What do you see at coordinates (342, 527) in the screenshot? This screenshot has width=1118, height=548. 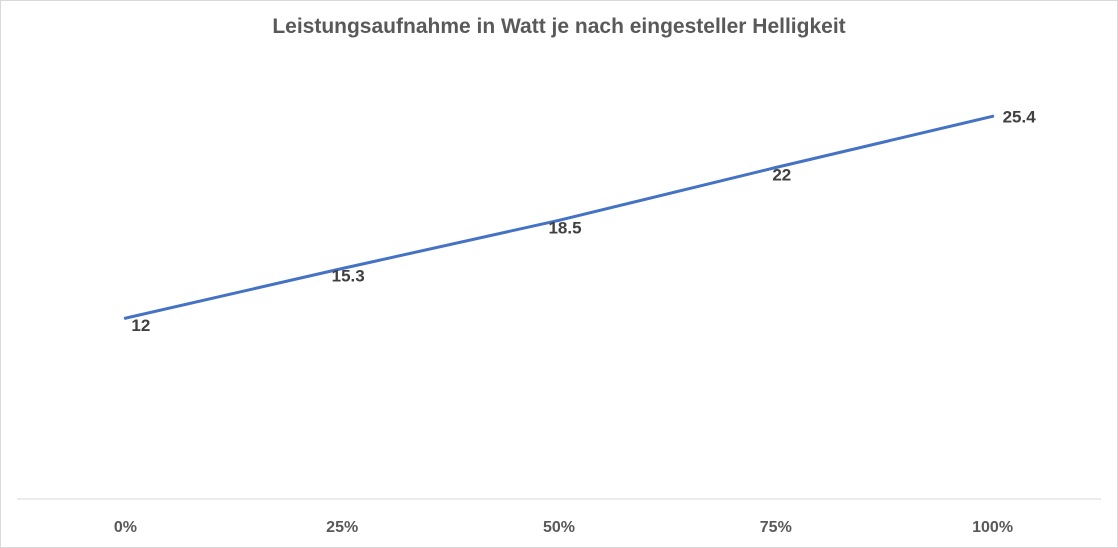 I see `x-tick-label: 25%` at bounding box center [342, 527].